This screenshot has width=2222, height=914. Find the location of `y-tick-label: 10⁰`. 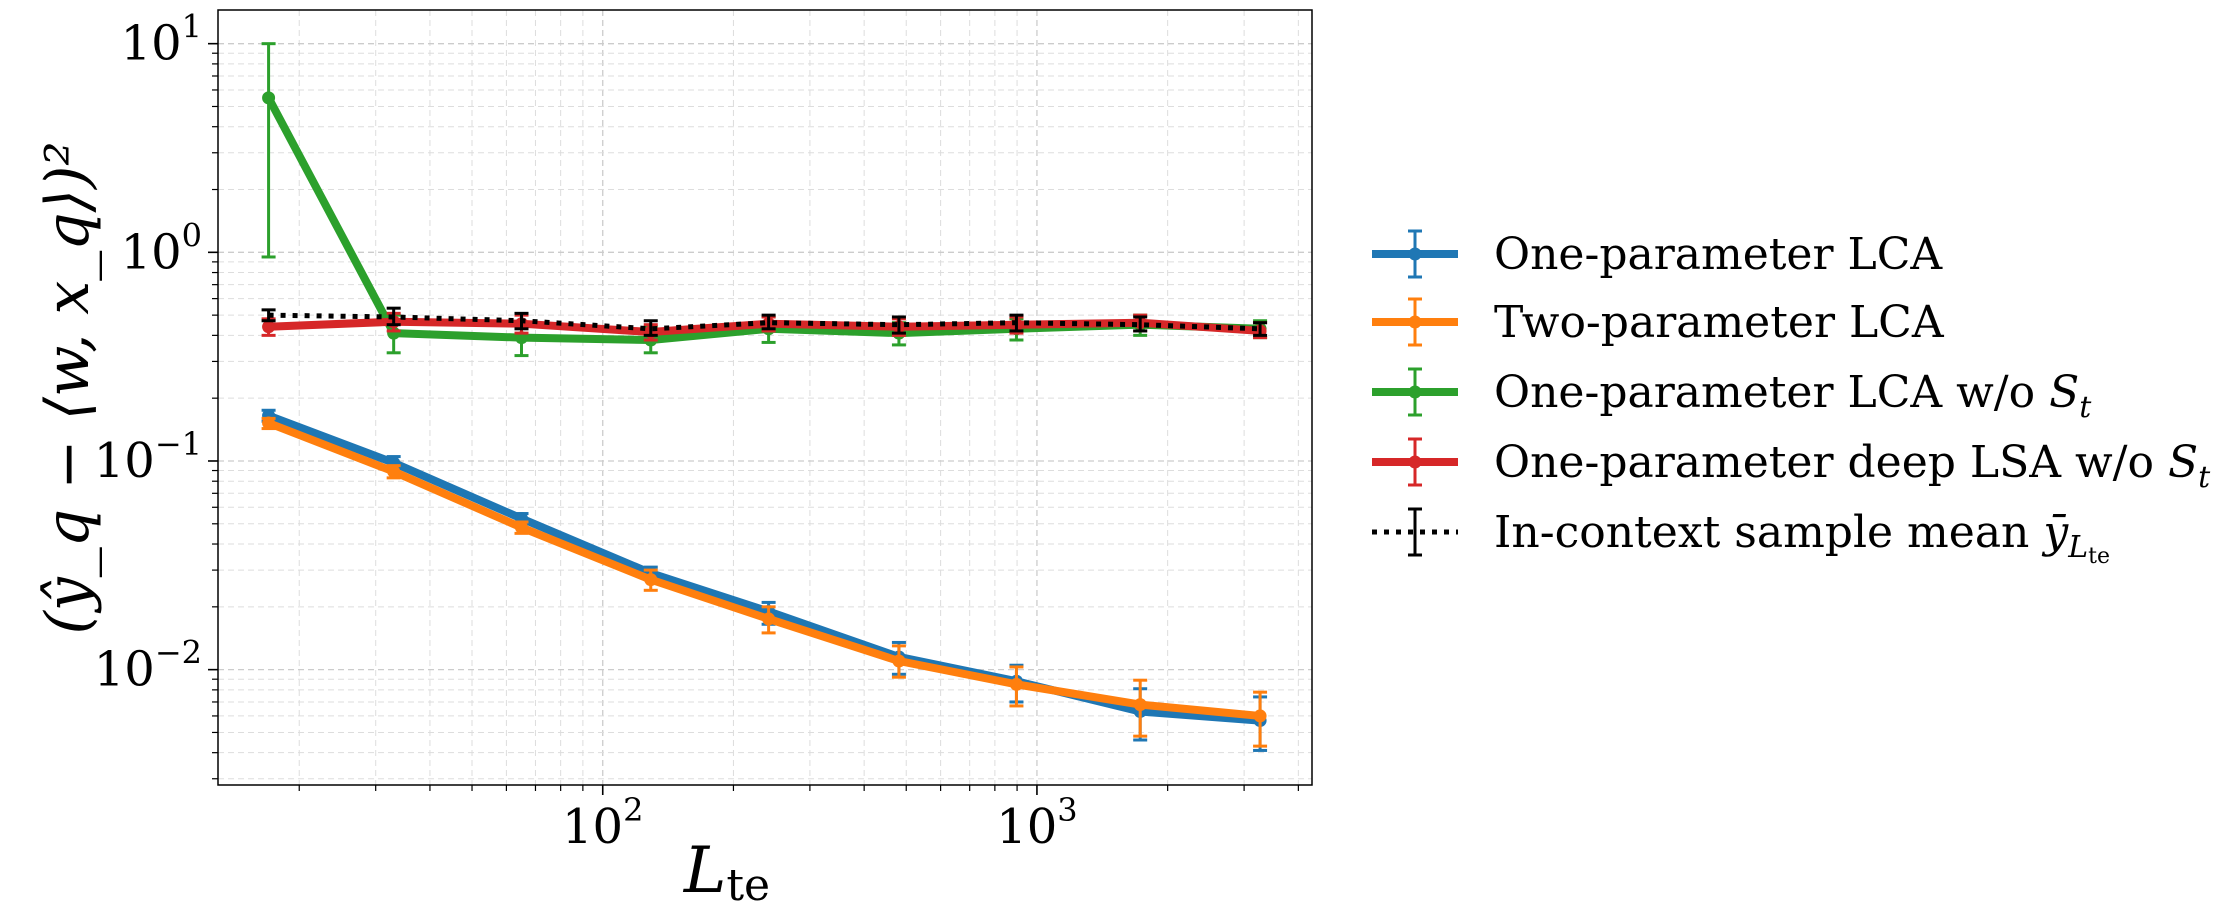

y-tick-label: 10⁰ is located at coordinates (161, 248).